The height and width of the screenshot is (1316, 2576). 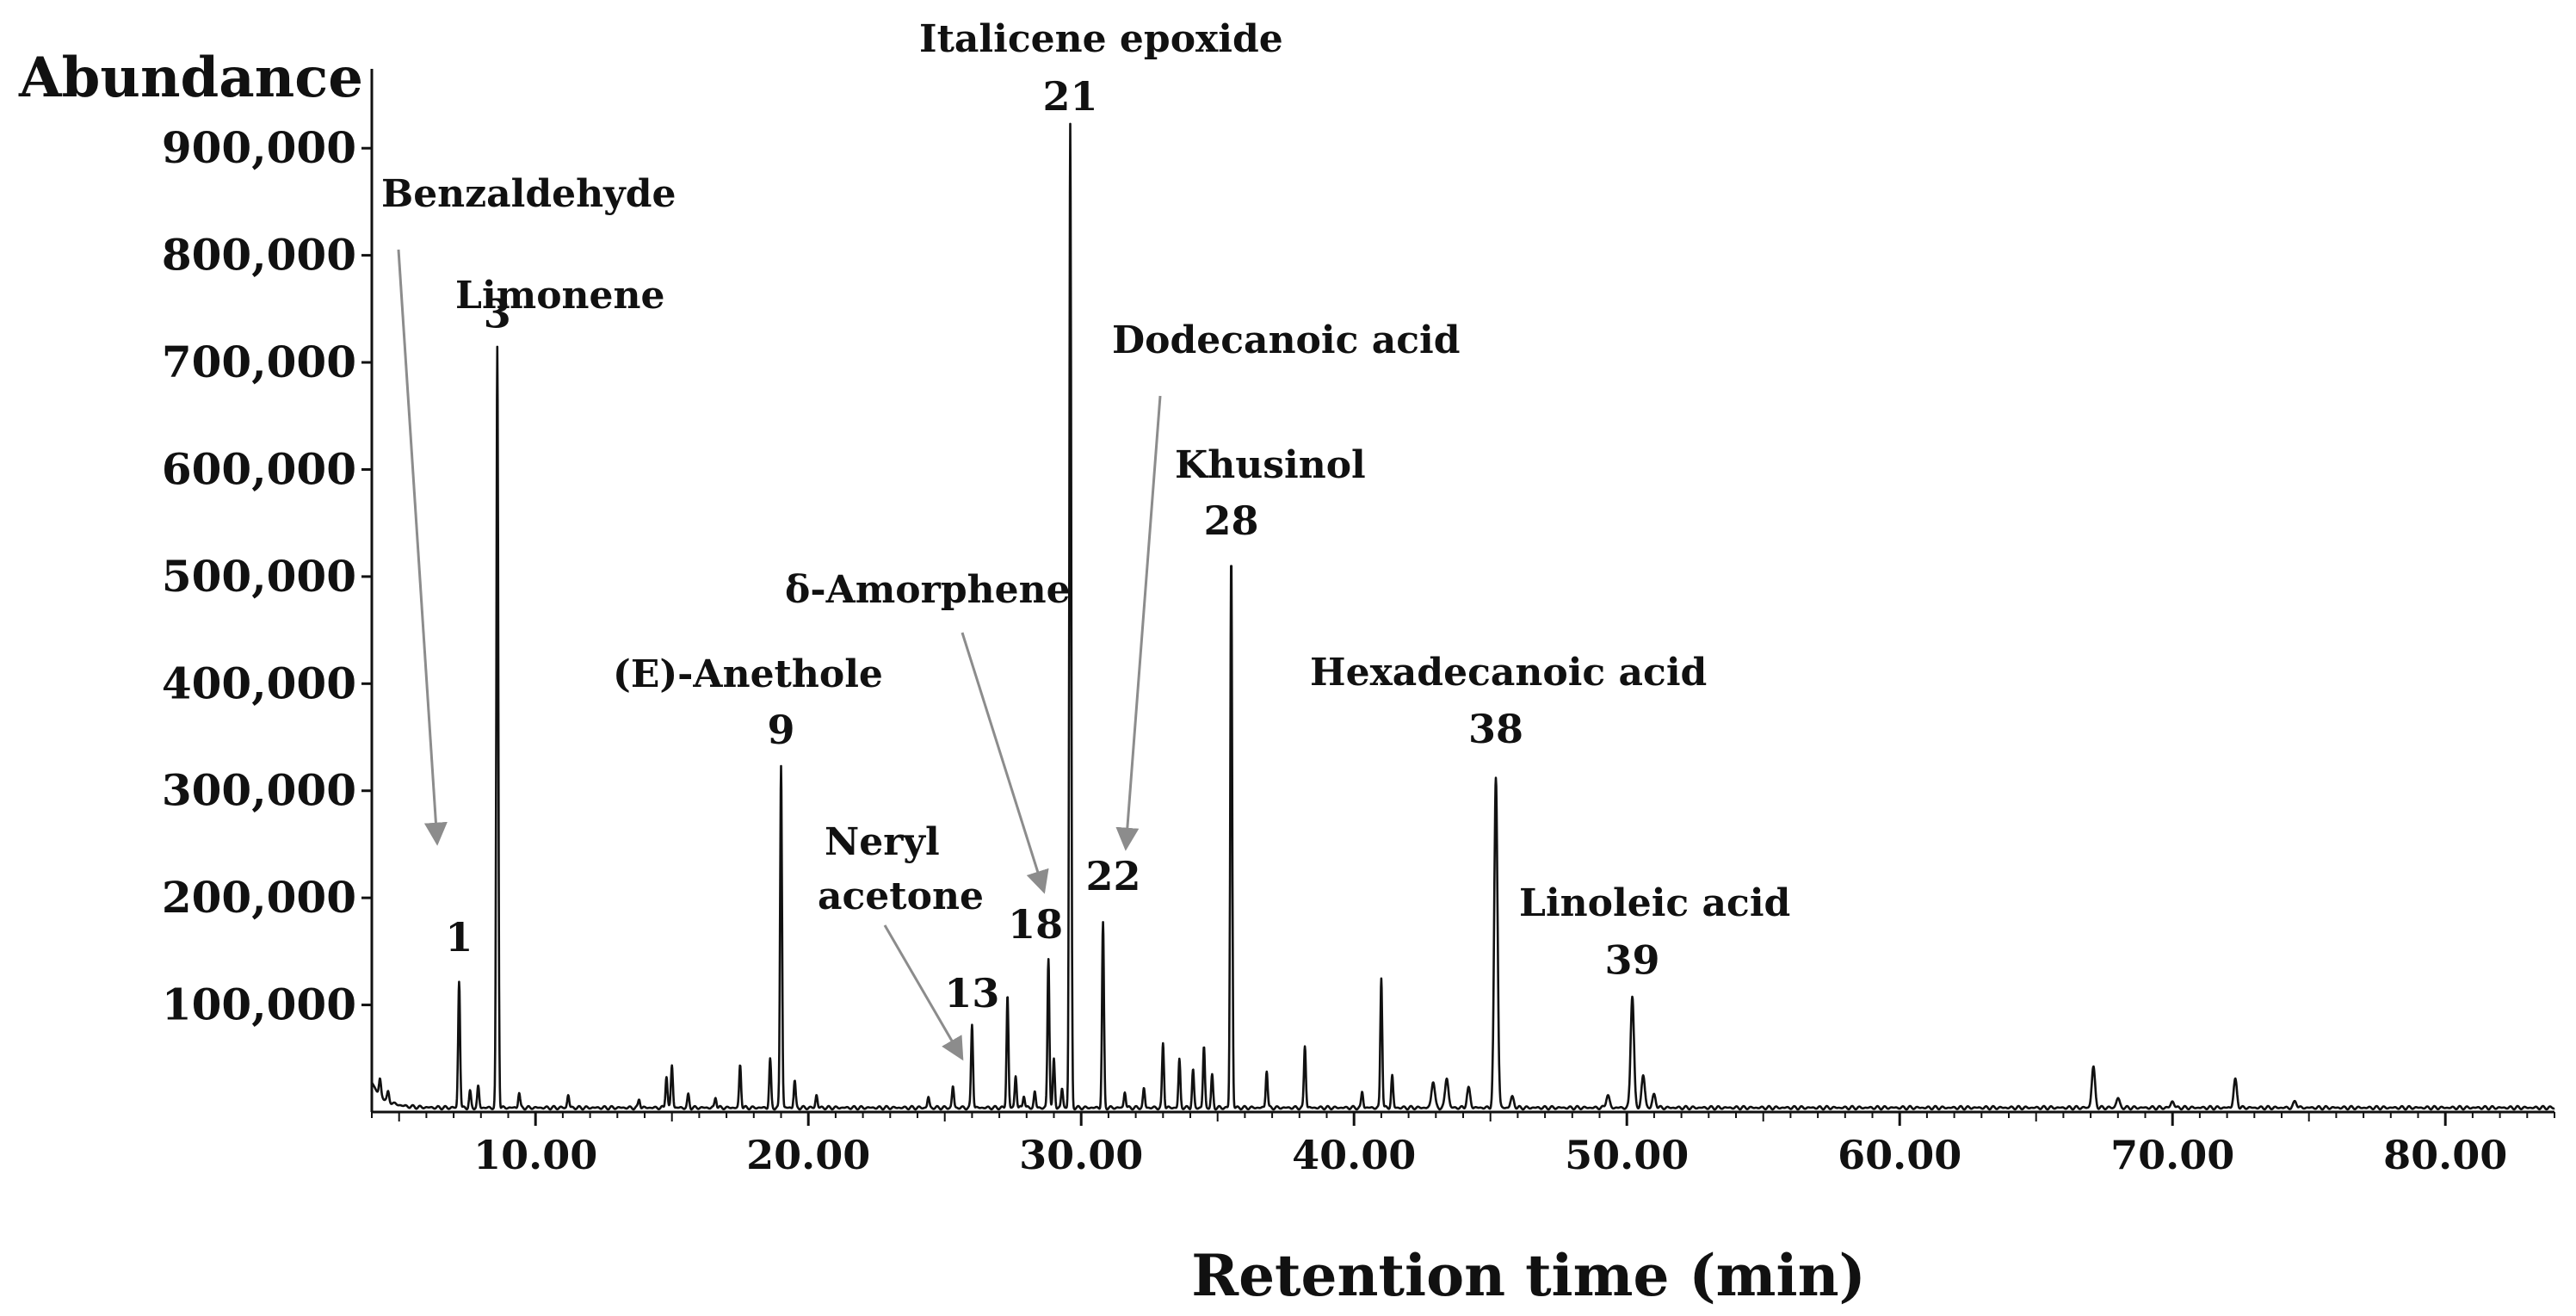 I want to click on annotation-anethole: (E)-Anethole, so click(x=748, y=674).